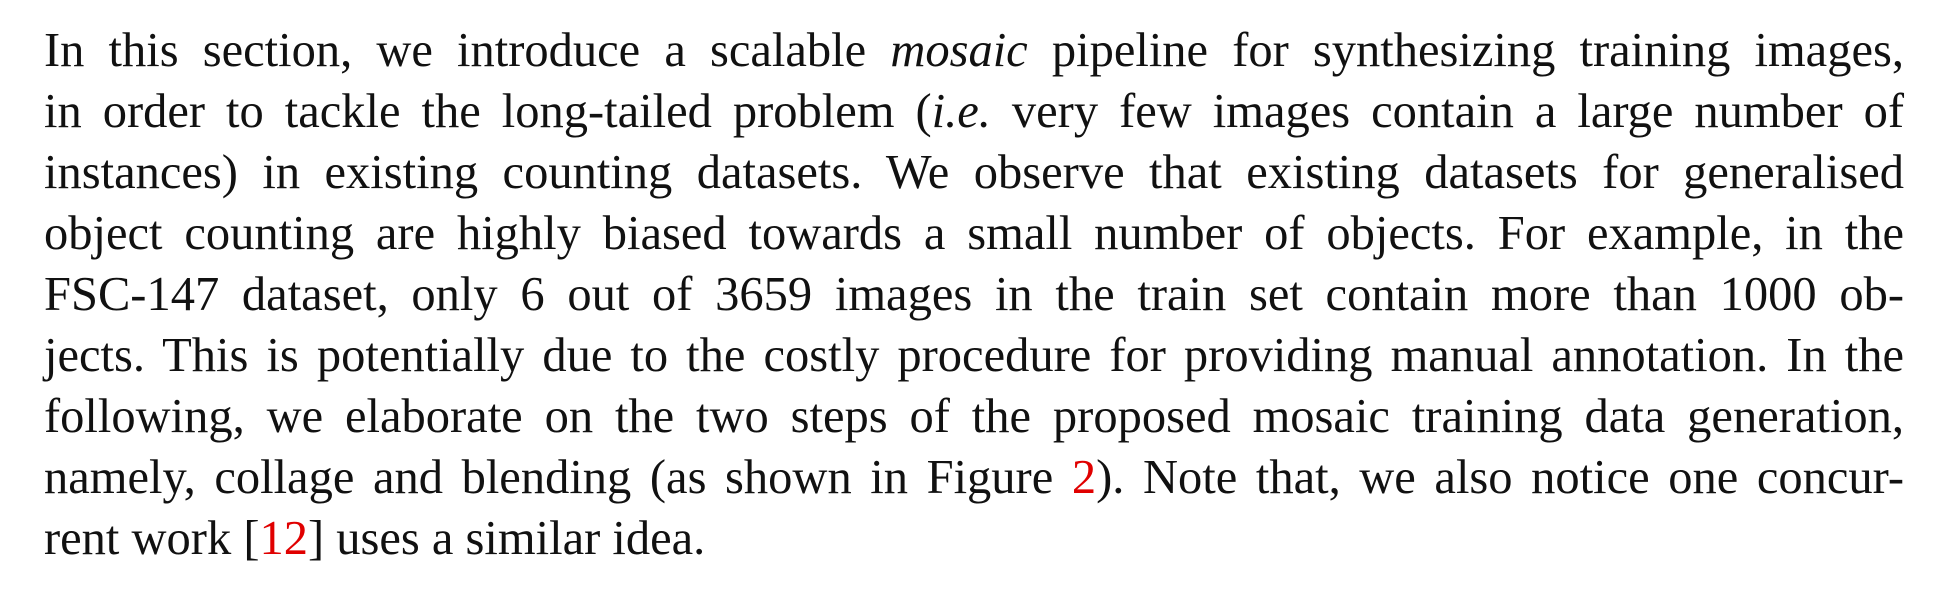 Image resolution: width=1960 pixels, height=596 pixels. What do you see at coordinates (1500, 477) in the screenshot?
I see `line-8-text-after: ). Note that, we also notice one concur-` at bounding box center [1500, 477].